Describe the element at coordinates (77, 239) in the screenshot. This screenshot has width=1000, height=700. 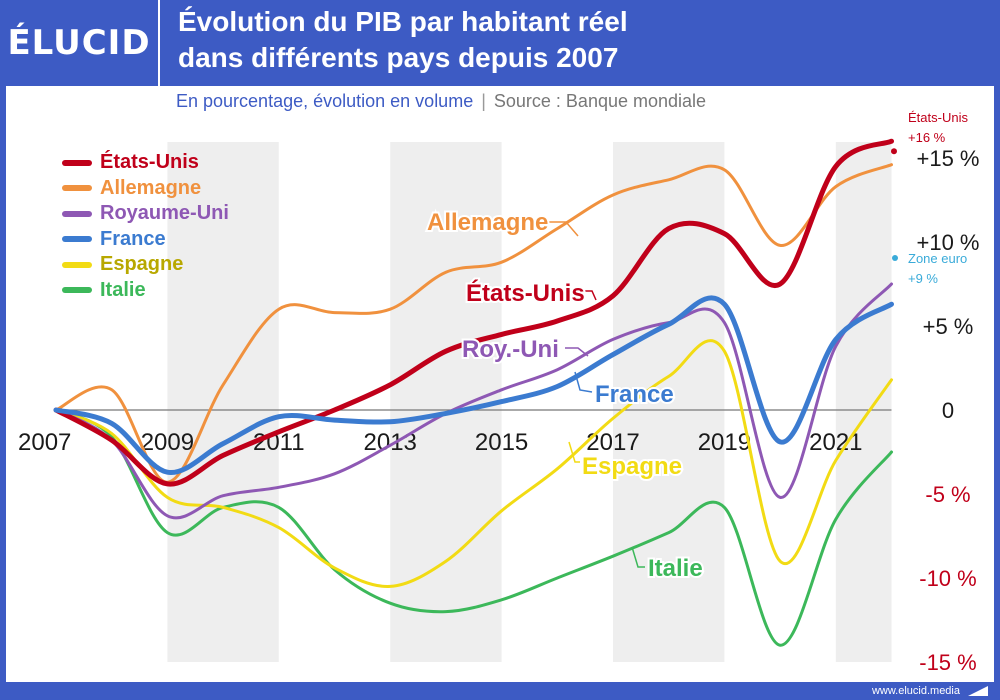
I see `legend-swatch-france` at that location.